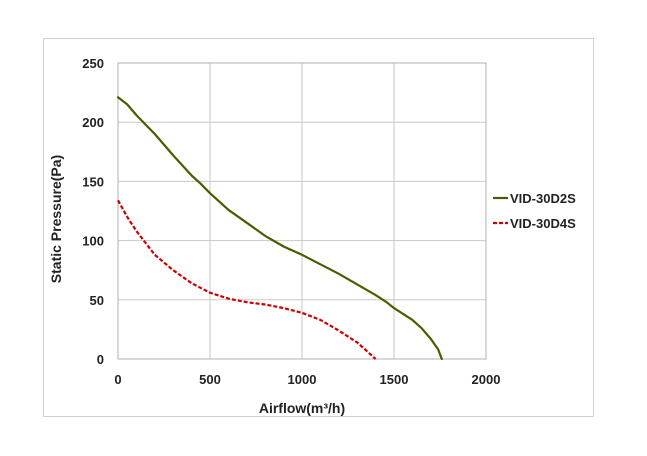 This screenshot has height=456, width=647. I want to click on x-tick-label: 1500, so click(394, 379).